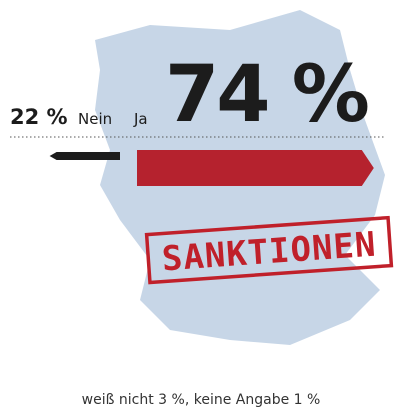  What do you see at coordinates (201, 400) in the screenshot?
I see `note: weiß nicht 3 %, keine Angabe 1 %` at bounding box center [201, 400].